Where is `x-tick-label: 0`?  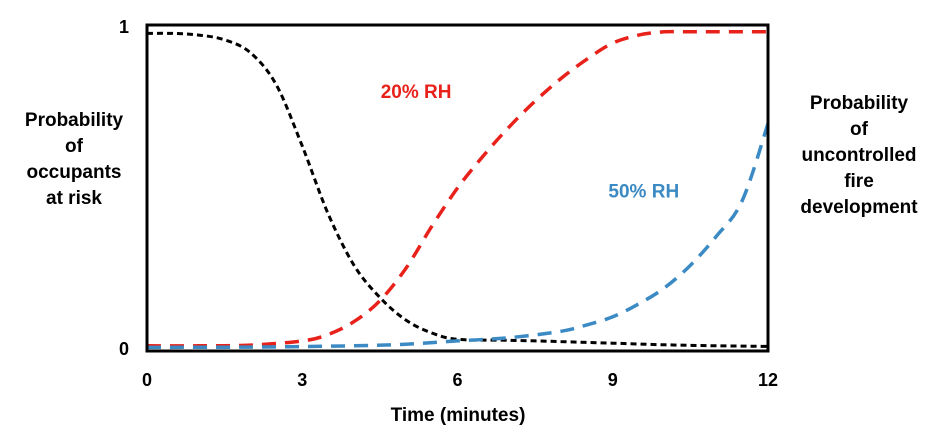
x-tick-label: 0 is located at coordinates (147, 380).